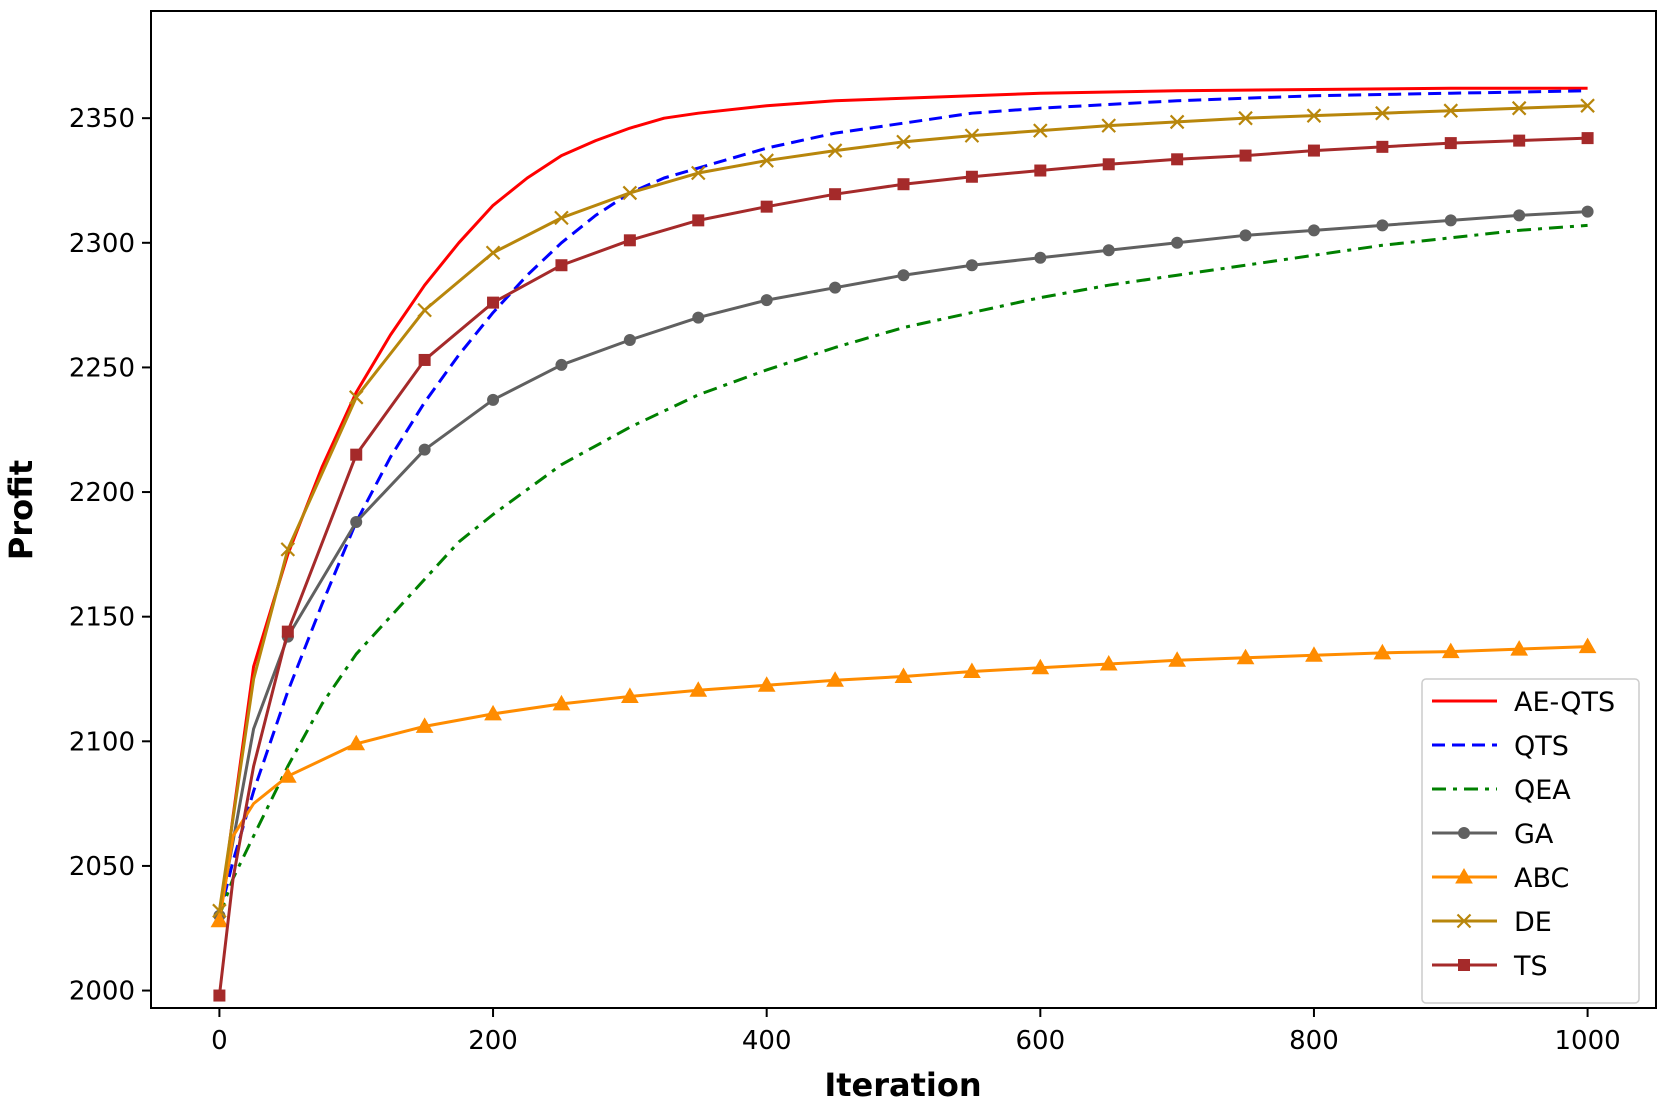 The width and height of the screenshot is (1661, 1112). What do you see at coordinates (1564, 702) in the screenshot?
I see `legend-label-ae-qts: AE-QTS` at bounding box center [1564, 702].